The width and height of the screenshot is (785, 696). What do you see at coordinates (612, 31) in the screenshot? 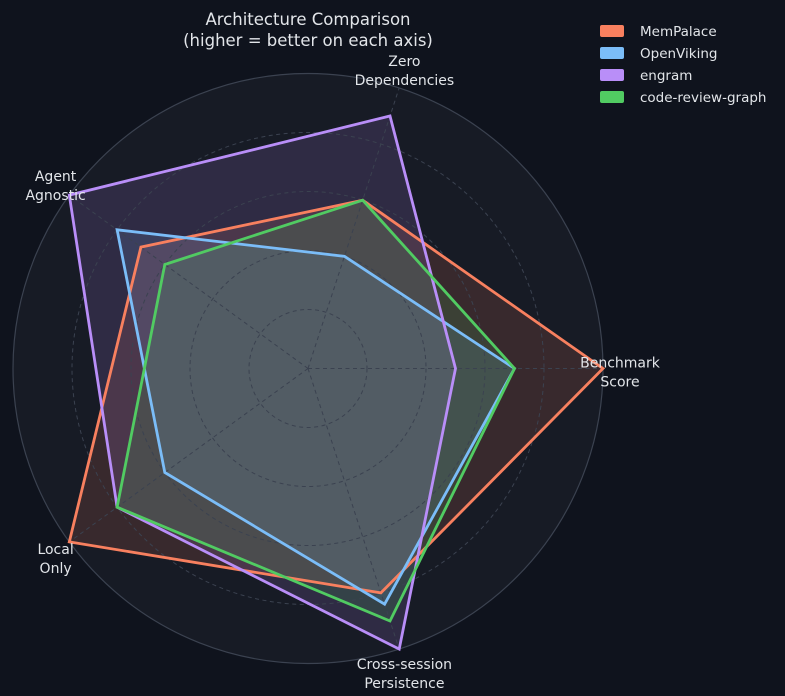
I see `legend-swatch-mempalace` at bounding box center [612, 31].